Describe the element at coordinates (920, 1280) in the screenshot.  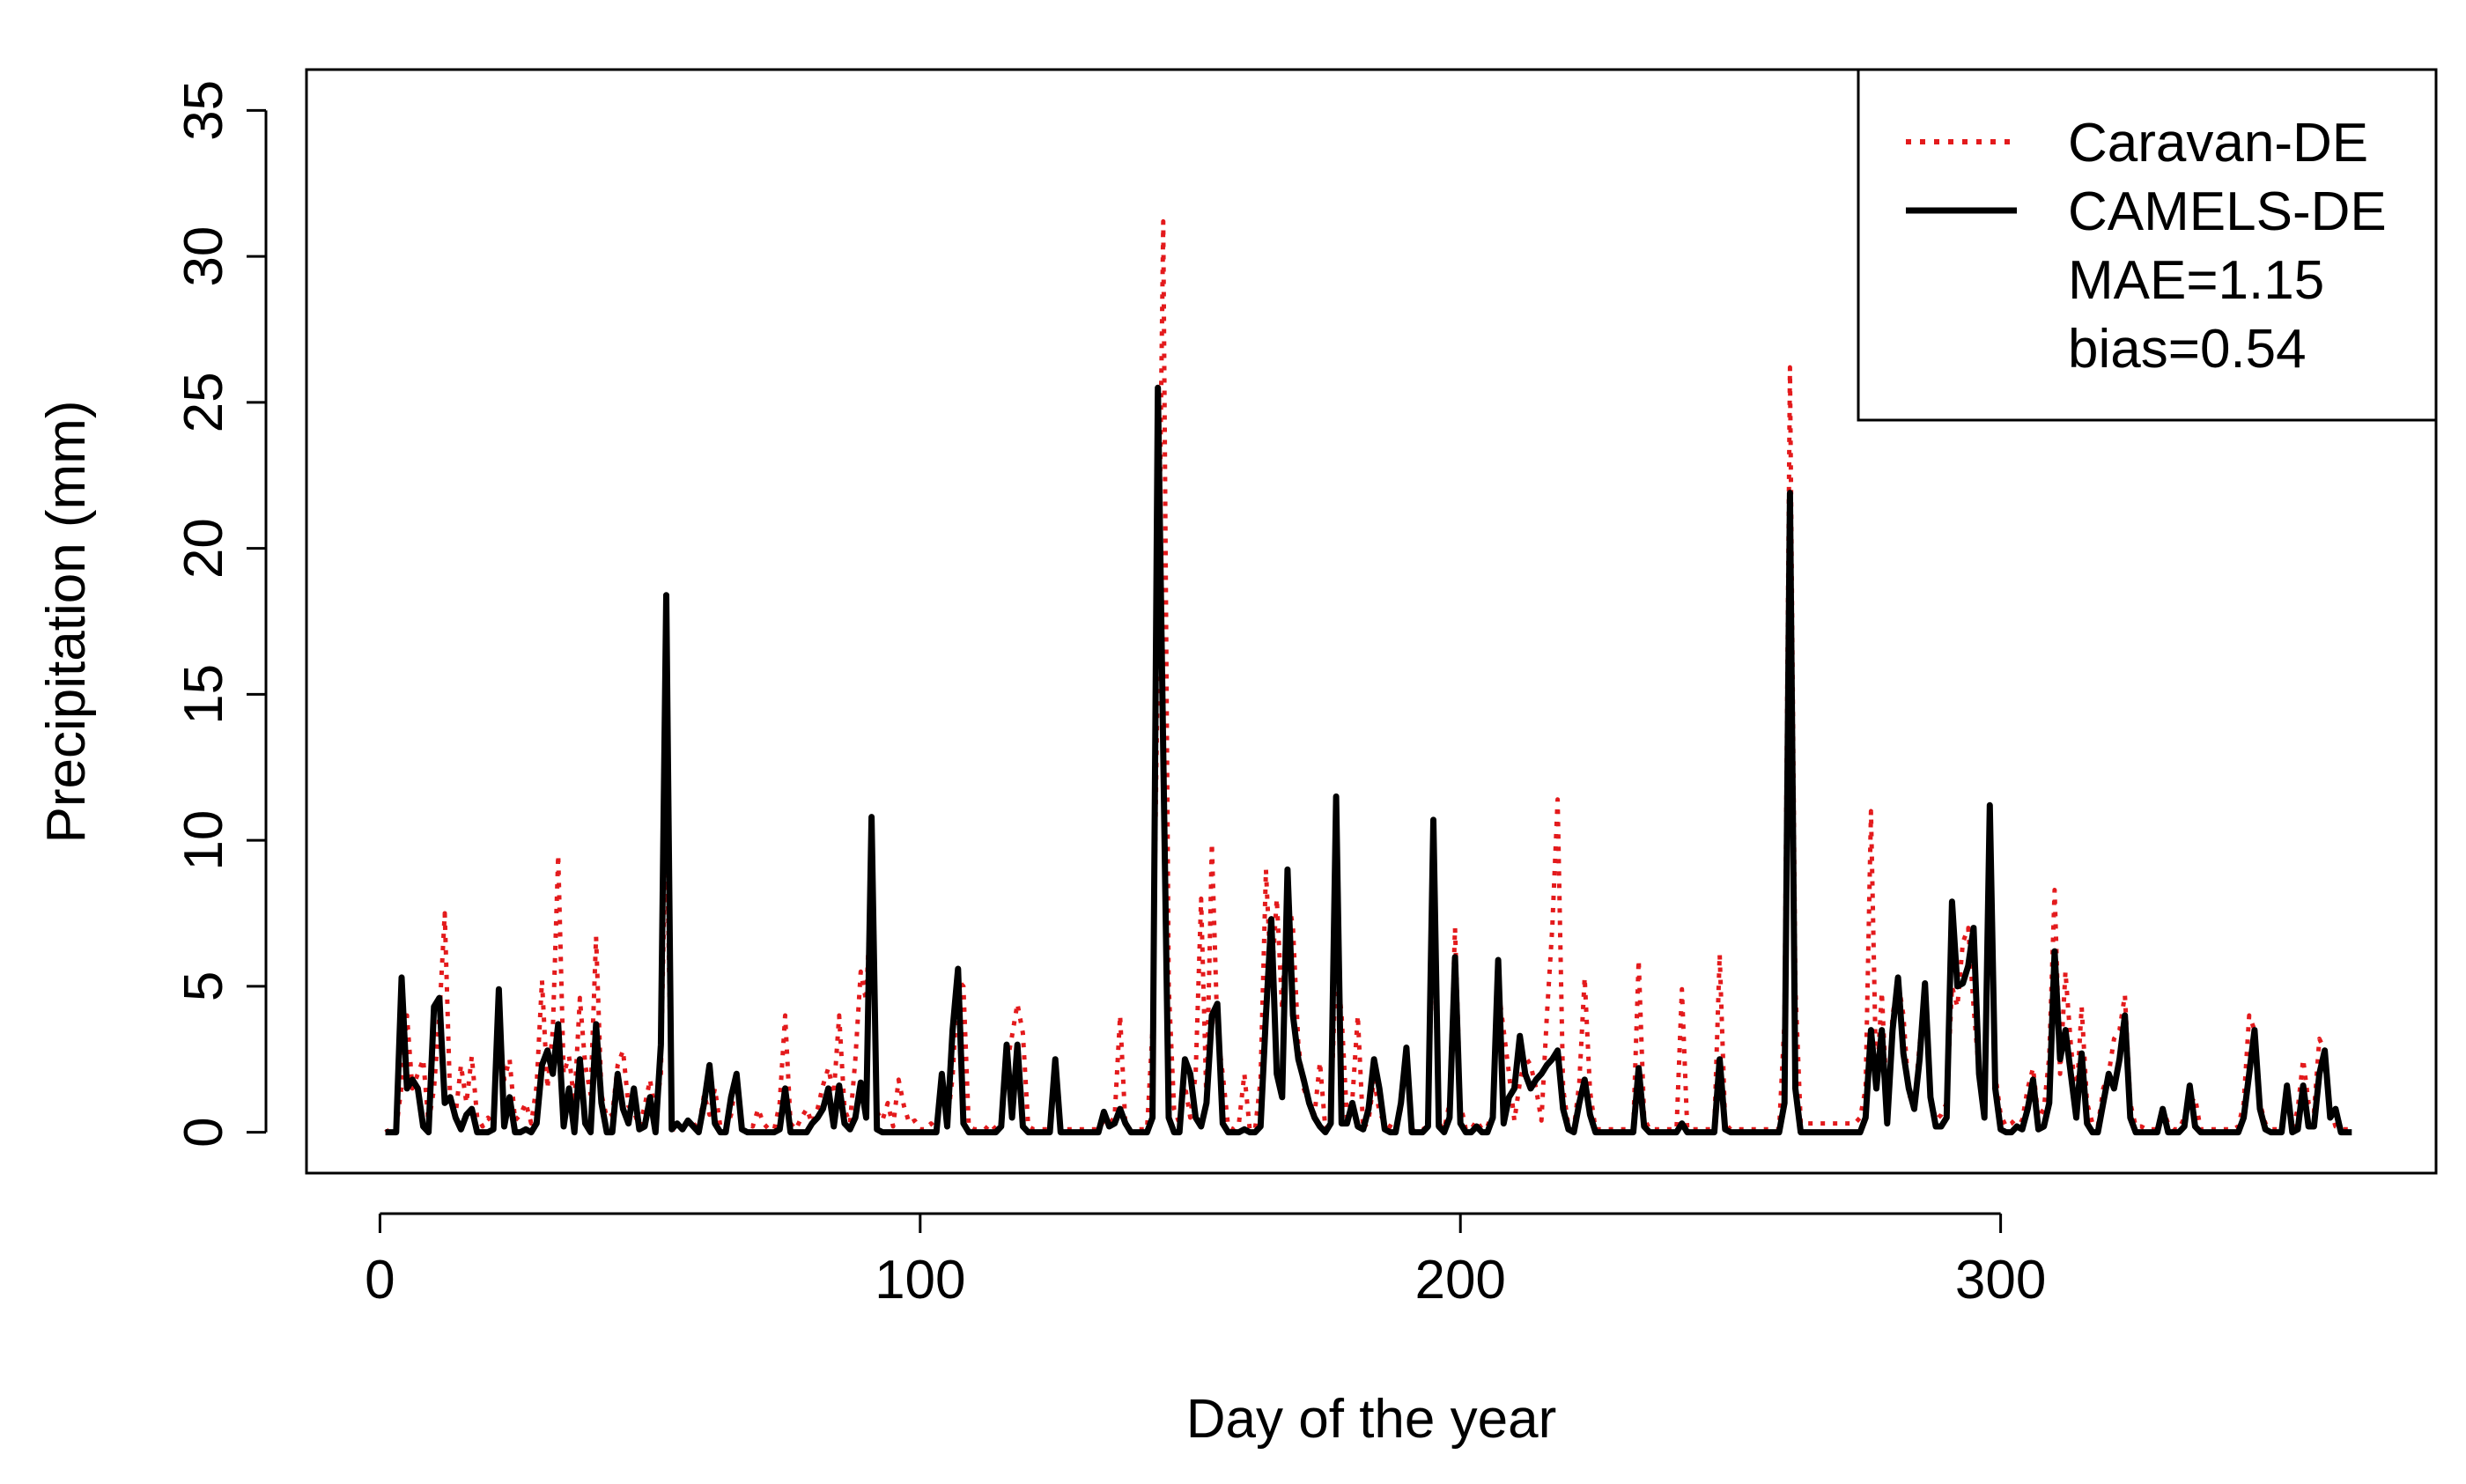
I see `x-tick-label: 100` at that location.